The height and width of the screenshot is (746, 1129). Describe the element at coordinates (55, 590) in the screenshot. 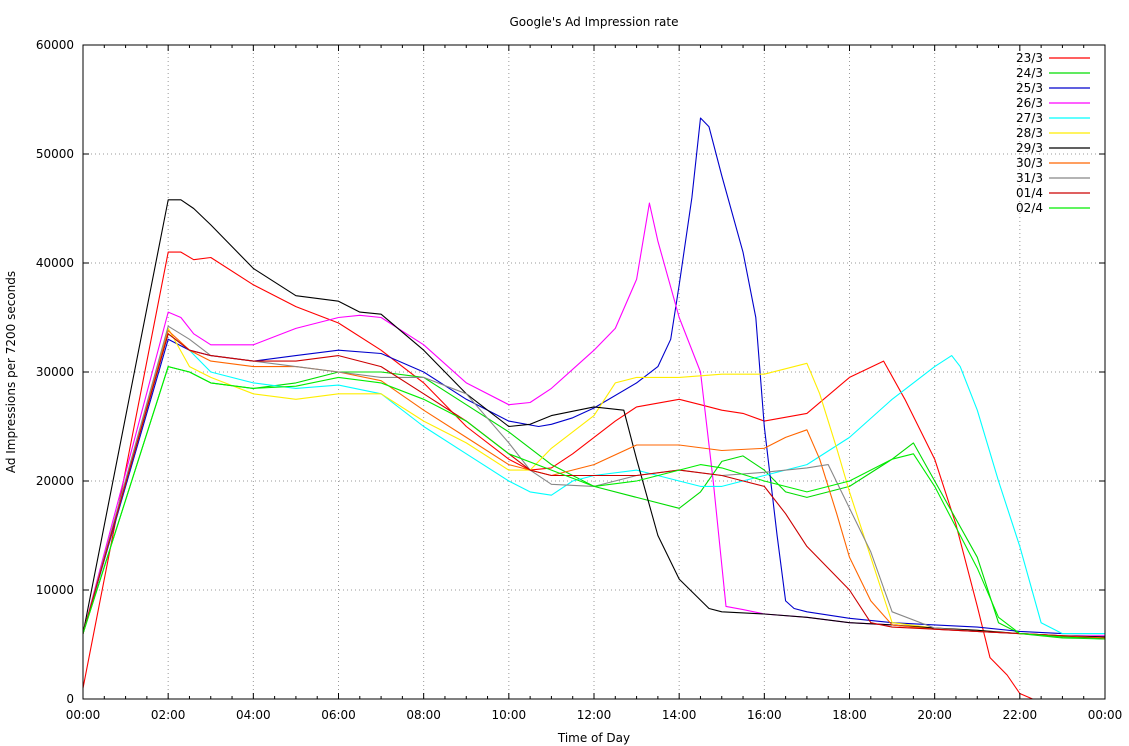

I see `y-tick-label: 10000` at that location.